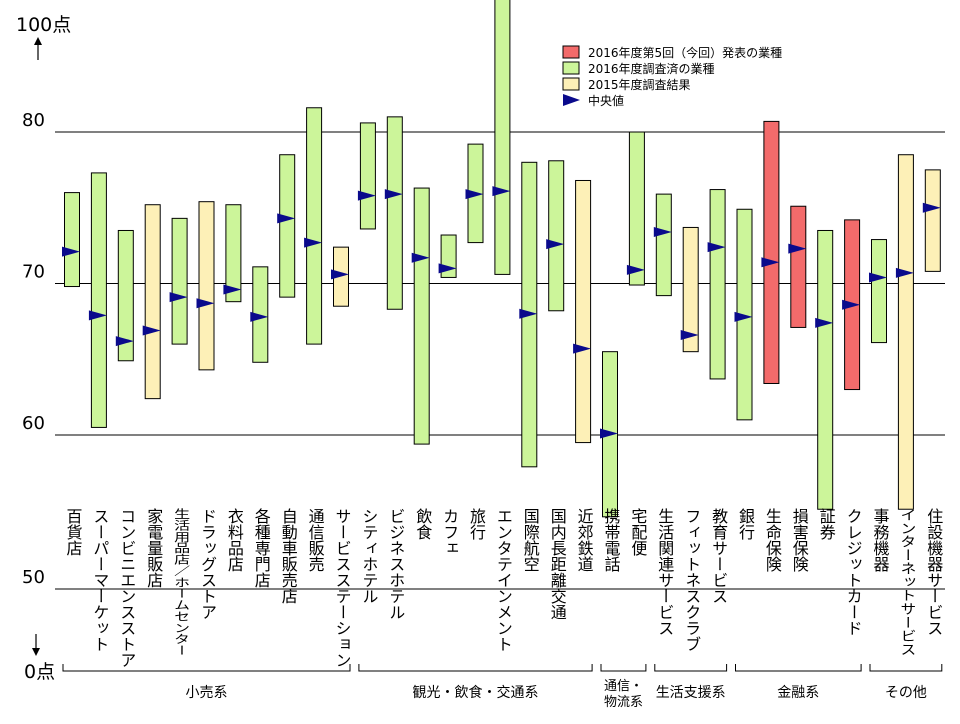 The width and height of the screenshot is (960, 724). Describe the element at coordinates (623, 686) in the screenshot. I see `group-label: 通信・` at that location.